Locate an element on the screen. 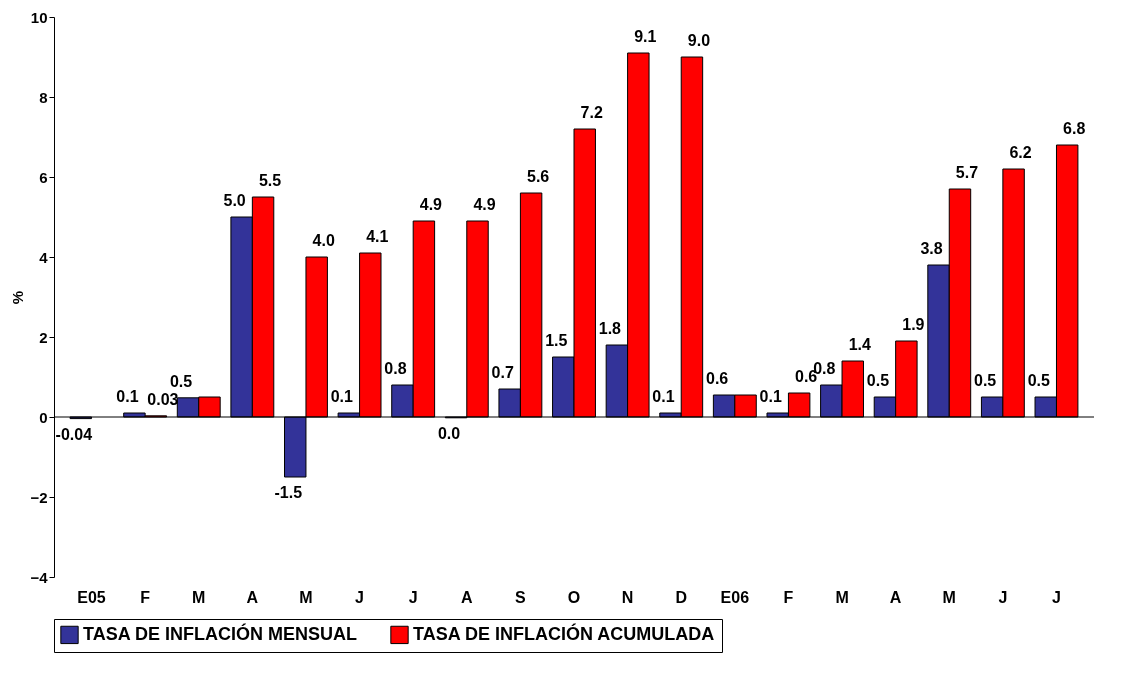 This screenshot has height=673, width=1133. x-tick-label: E05 is located at coordinates (91, 597).